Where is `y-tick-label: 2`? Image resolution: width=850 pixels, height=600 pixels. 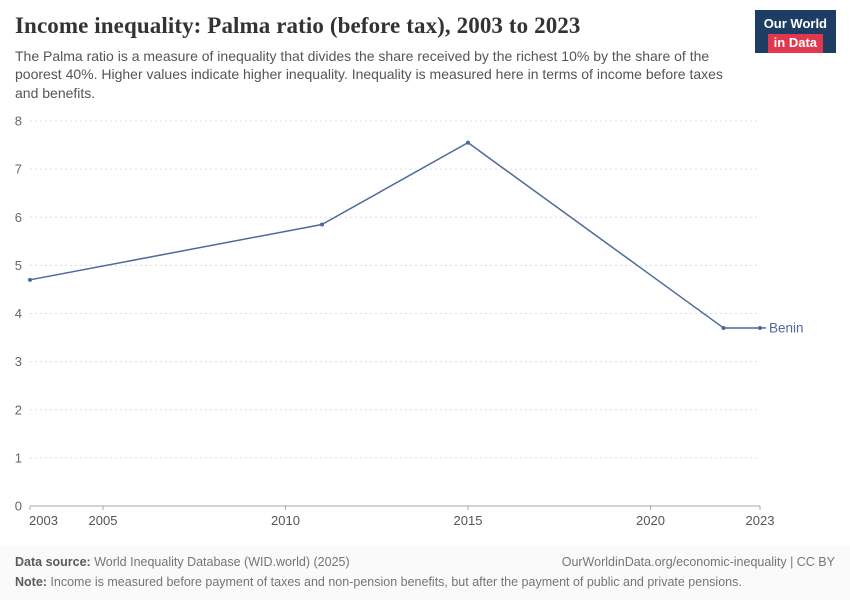
y-tick-label: 2 is located at coordinates (18, 410).